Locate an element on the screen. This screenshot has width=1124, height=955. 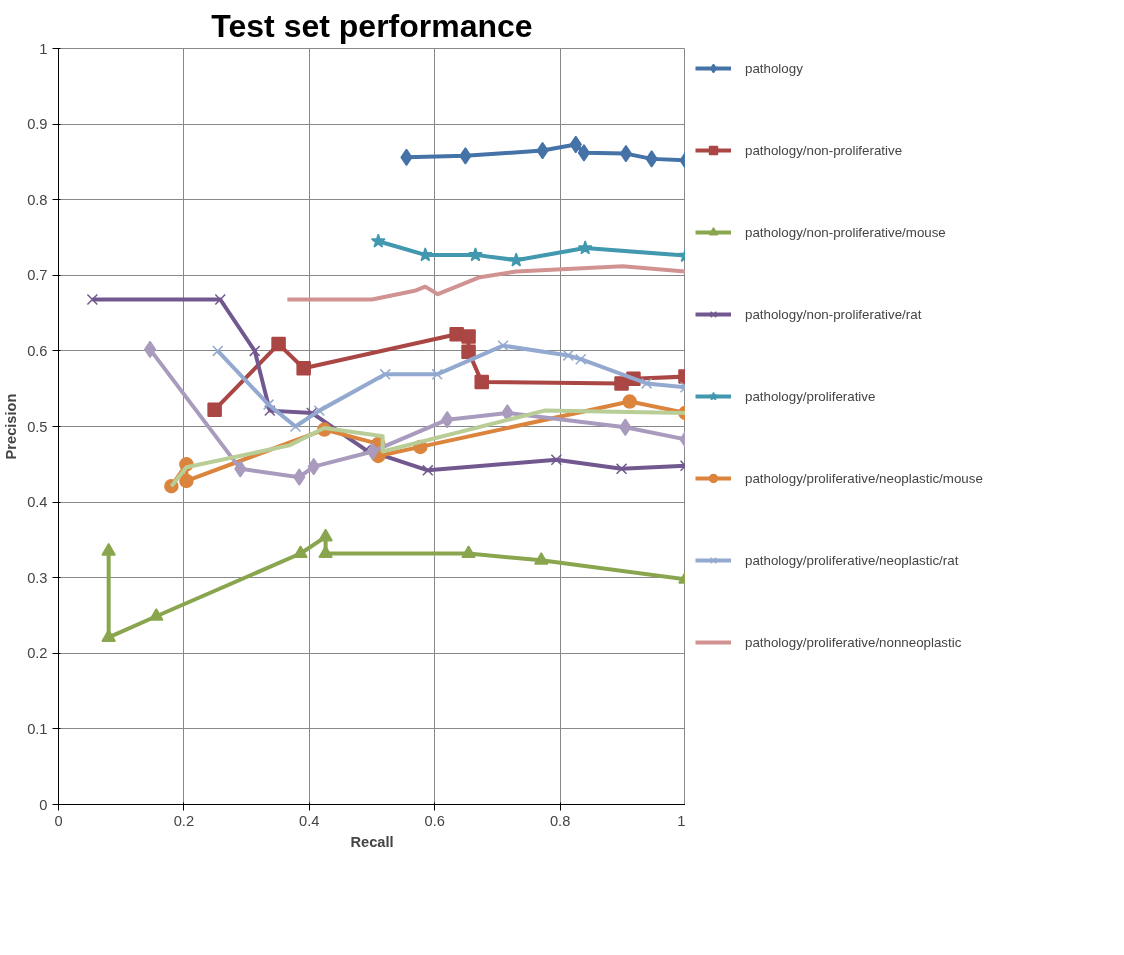
legend-label: pathology/proliferative/neoplastic/mouse is located at coordinates (864, 478).